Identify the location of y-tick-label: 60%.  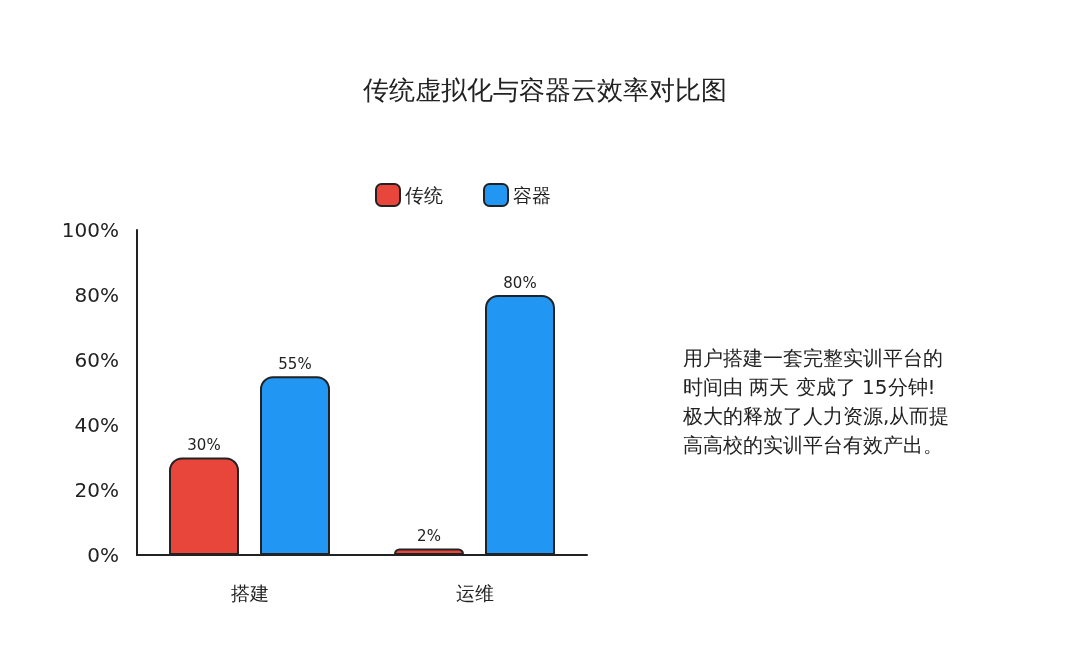
(96, 360).